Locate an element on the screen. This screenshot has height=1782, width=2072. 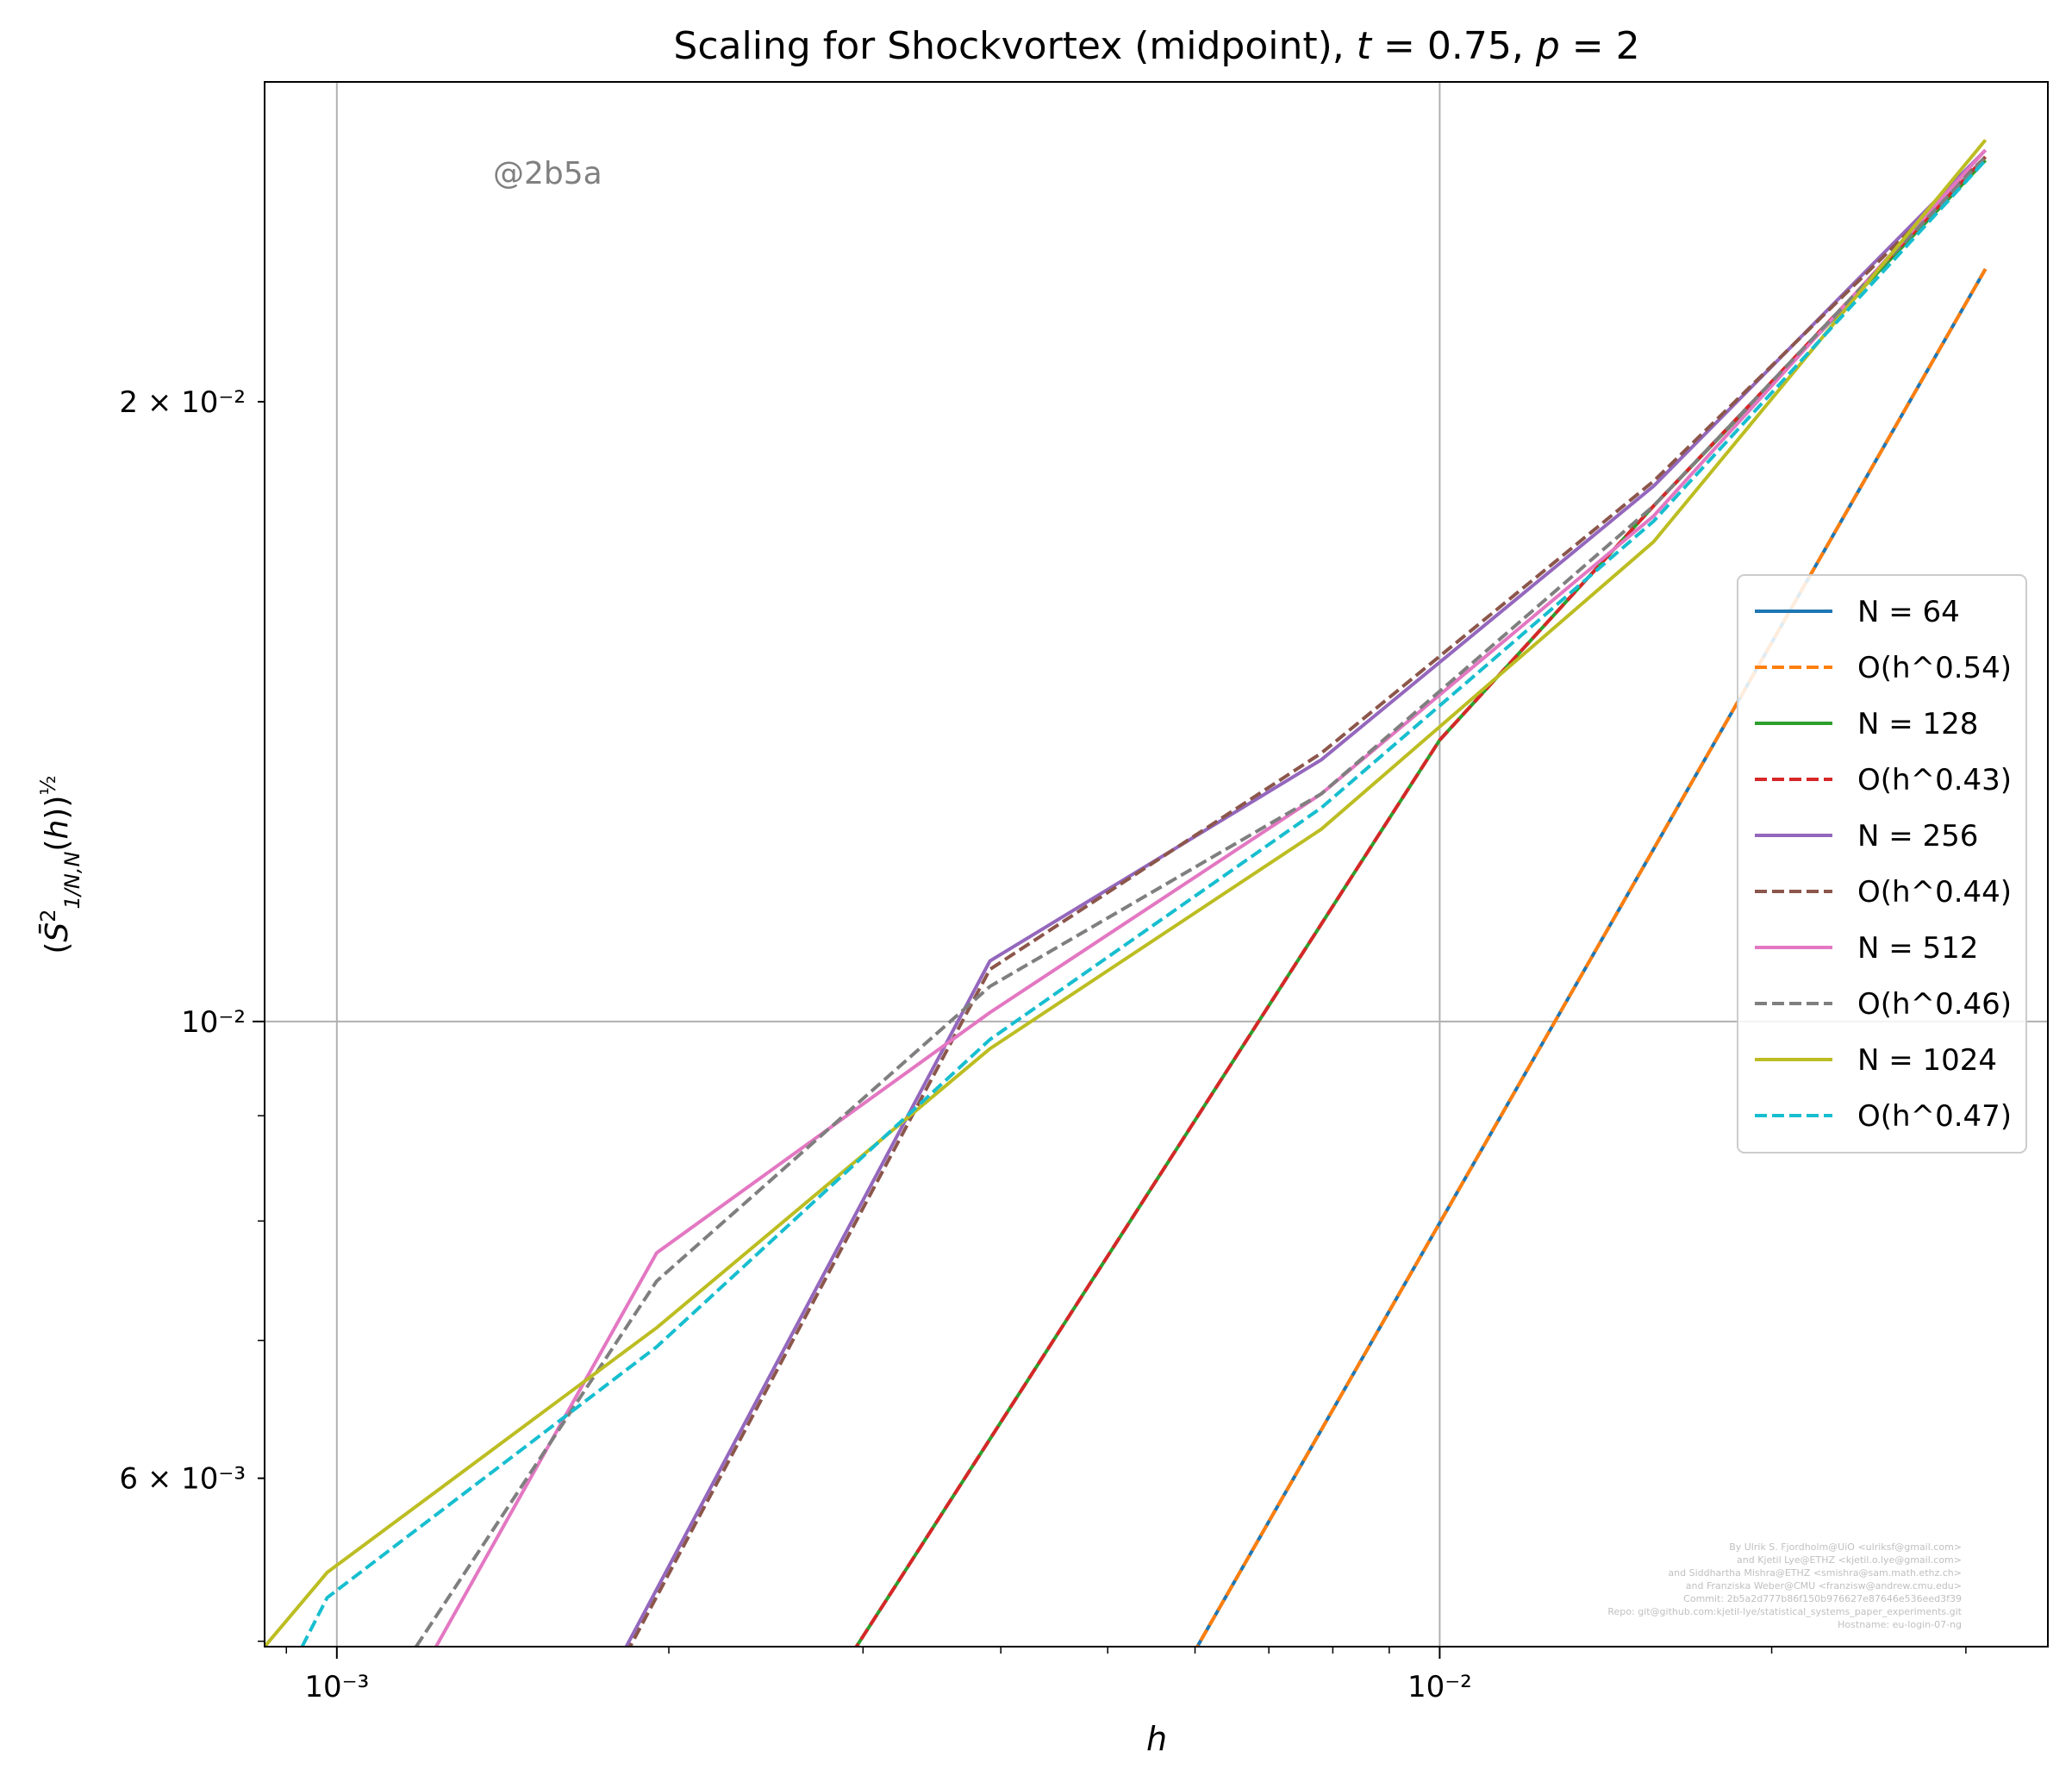
svg-text: (S̄21/N,N(h))½ is located at coordinates (60, 864).